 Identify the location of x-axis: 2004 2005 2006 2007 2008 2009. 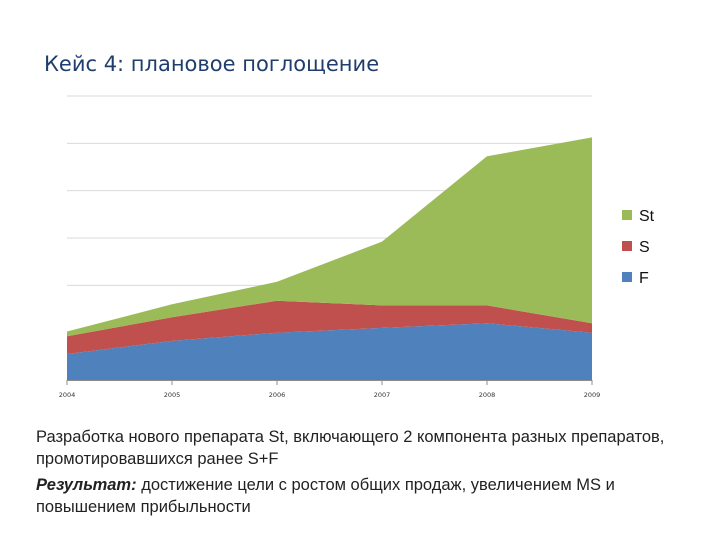
(330, 389).